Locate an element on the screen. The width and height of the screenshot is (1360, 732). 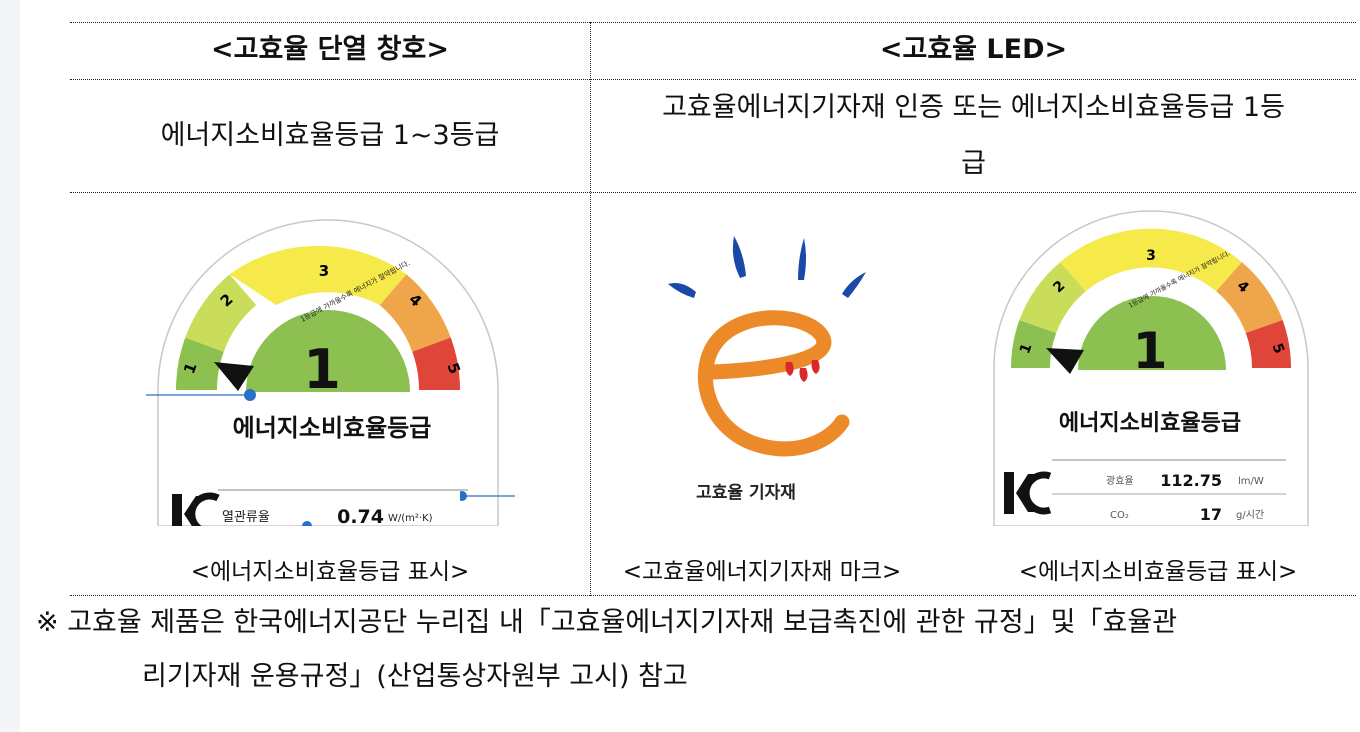
e-swirl-icon is located at coordinates (773, 383).